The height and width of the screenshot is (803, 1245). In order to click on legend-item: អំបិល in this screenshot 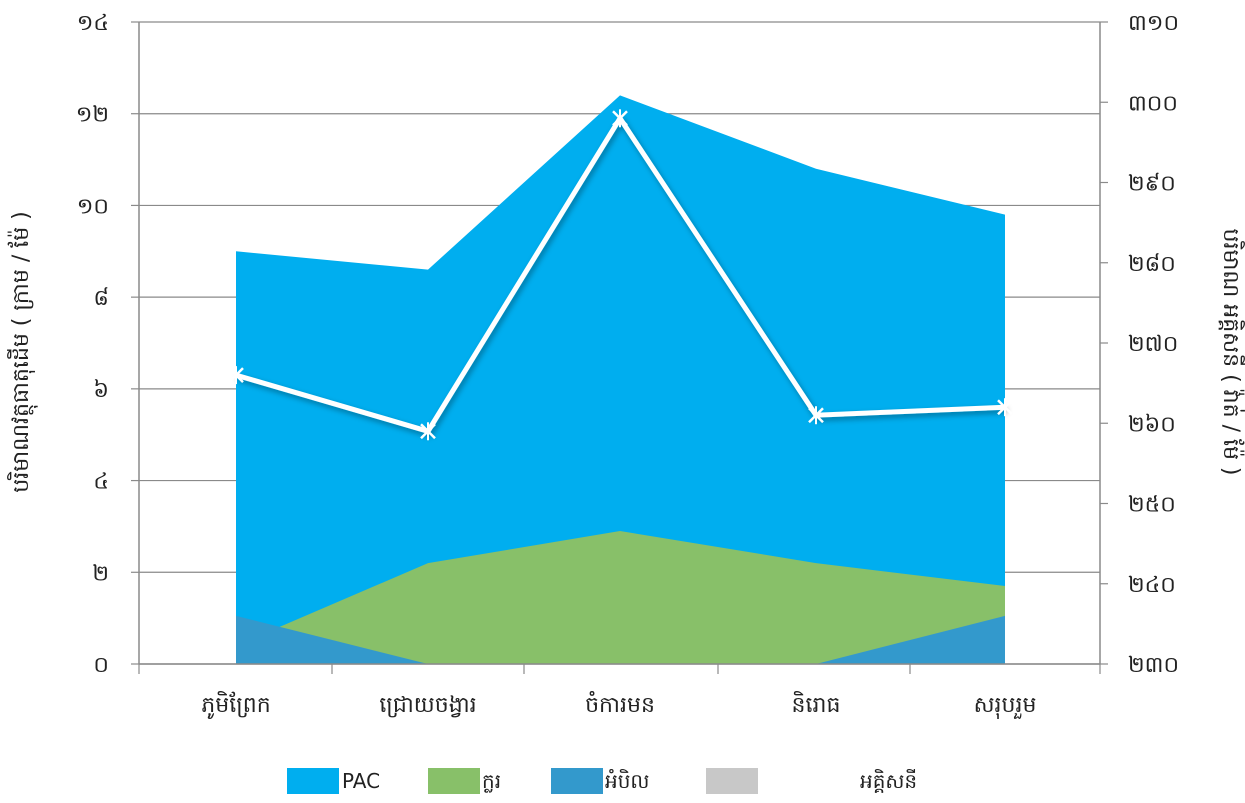, I will do `click(600, 781)`.